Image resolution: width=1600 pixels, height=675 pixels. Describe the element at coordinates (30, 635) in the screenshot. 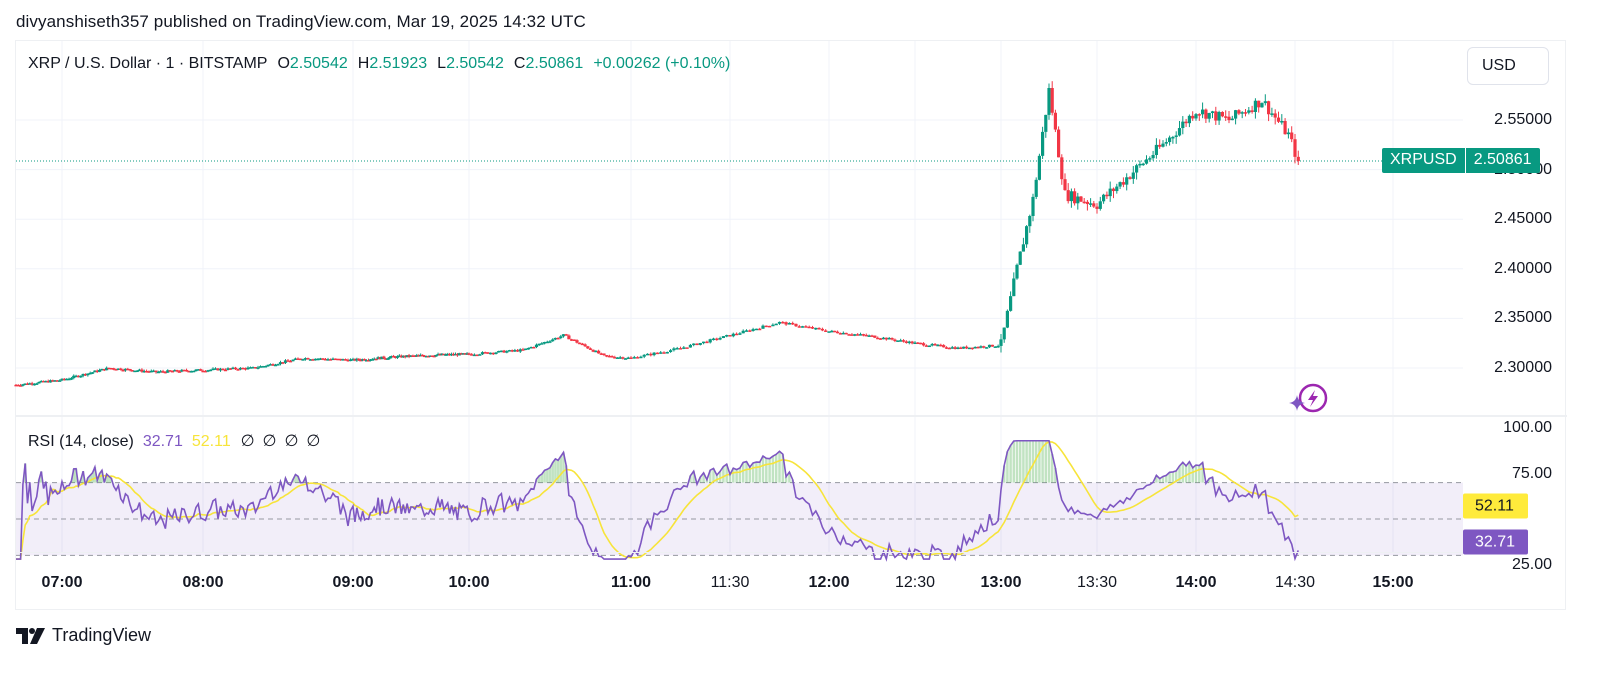

I see `tradingview-logo-icon` at that location.